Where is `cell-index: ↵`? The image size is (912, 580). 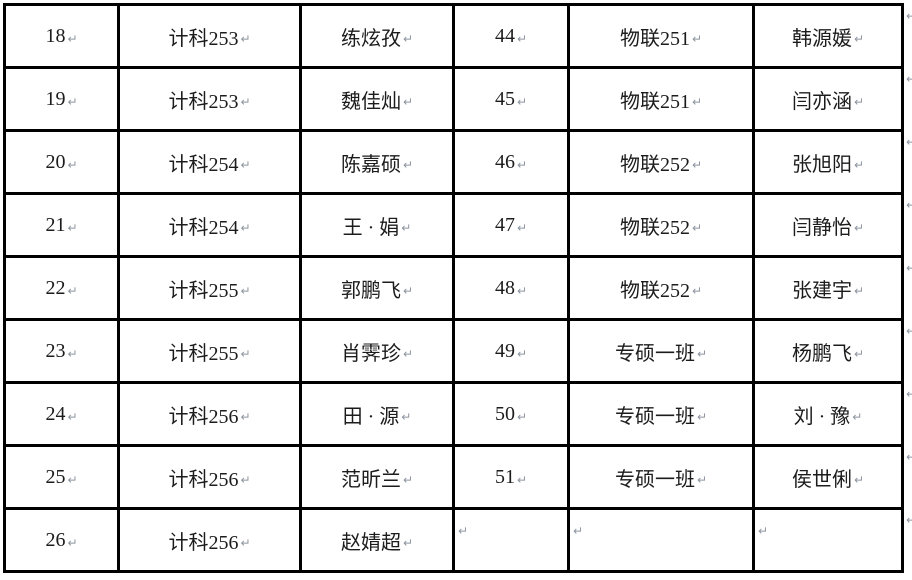 cell-index: ↵ is located at coordinates (511, 540).